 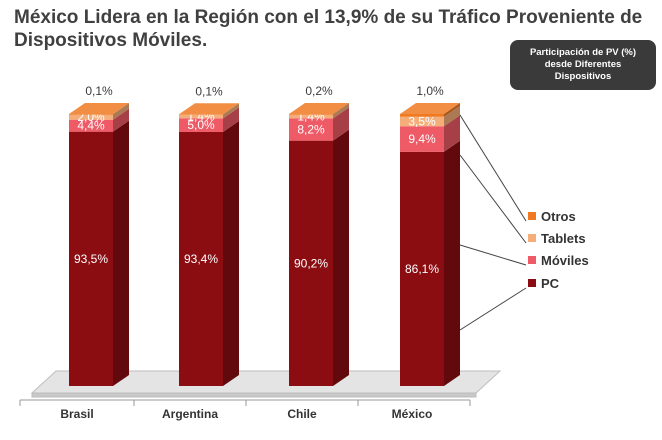 What do you see at coordinates (91, 117) in the screenshot?
I see `bar-brasil-tablets-front` at bounding box center [91, 117].